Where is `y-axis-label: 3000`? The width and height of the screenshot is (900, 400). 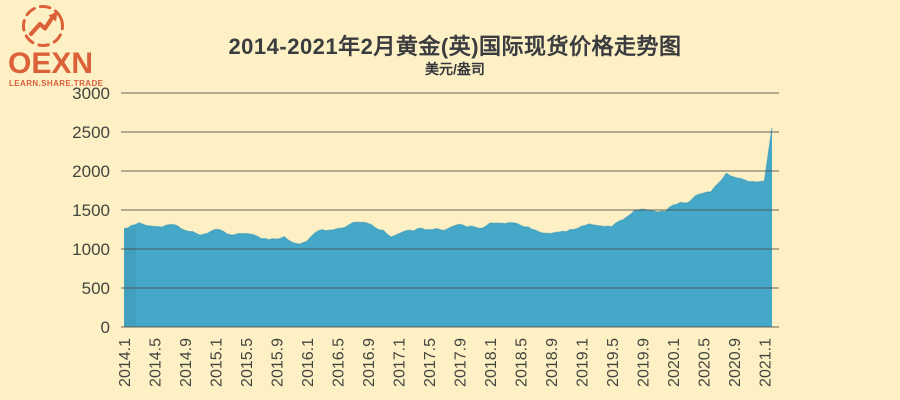 y-axis-label: 3000 is located at coordinates (91, 93).